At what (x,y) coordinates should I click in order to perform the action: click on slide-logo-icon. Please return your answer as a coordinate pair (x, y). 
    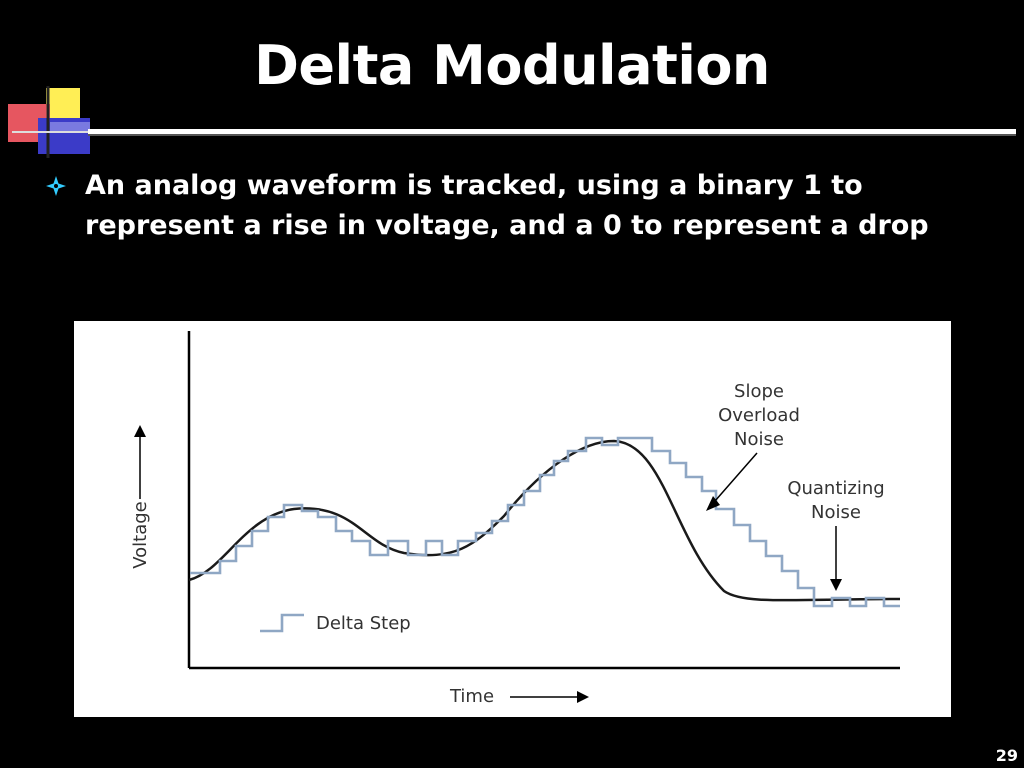
    Looking at the image, I should click on (52, 122).